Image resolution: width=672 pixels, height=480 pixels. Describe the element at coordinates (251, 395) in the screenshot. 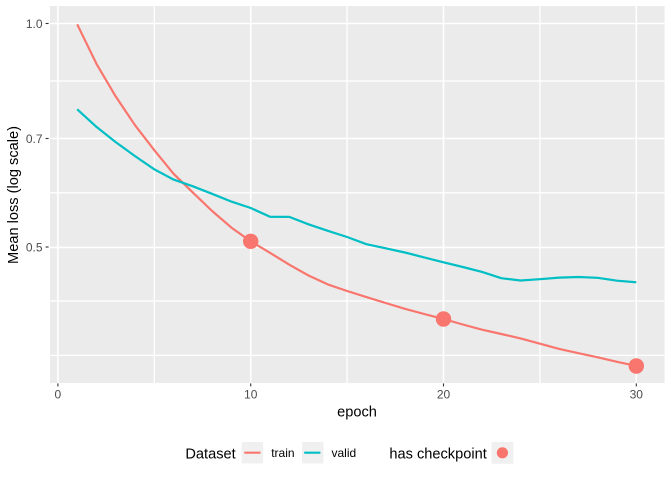

I see `svg-text: 10` at that location.